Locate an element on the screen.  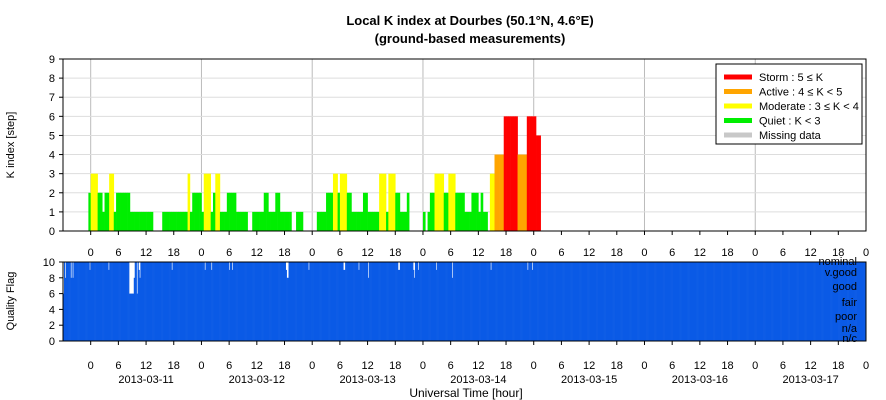
quality-category-label: good is located at coordinates (845, 287).